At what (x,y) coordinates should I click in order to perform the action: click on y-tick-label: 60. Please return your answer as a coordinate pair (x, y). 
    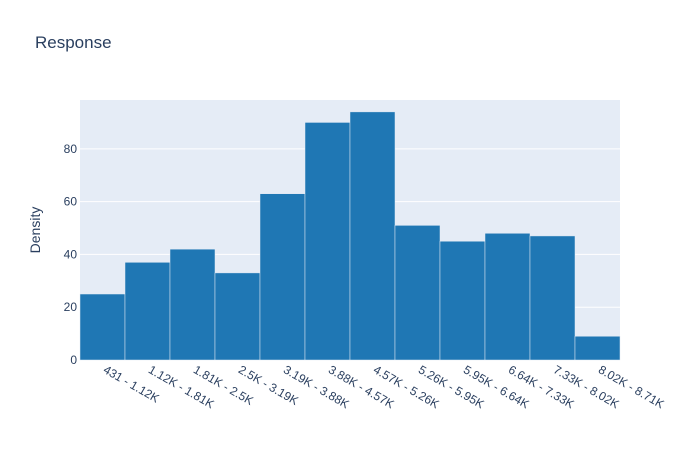
    Looking at the image, I should click on (71, 202).